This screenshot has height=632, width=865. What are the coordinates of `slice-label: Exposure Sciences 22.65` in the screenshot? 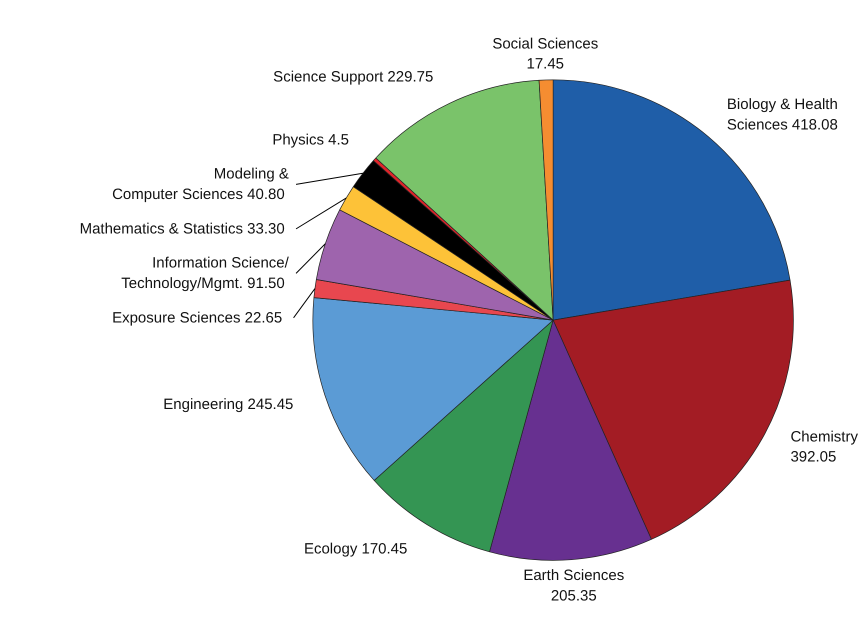 It's located at (197, 317).